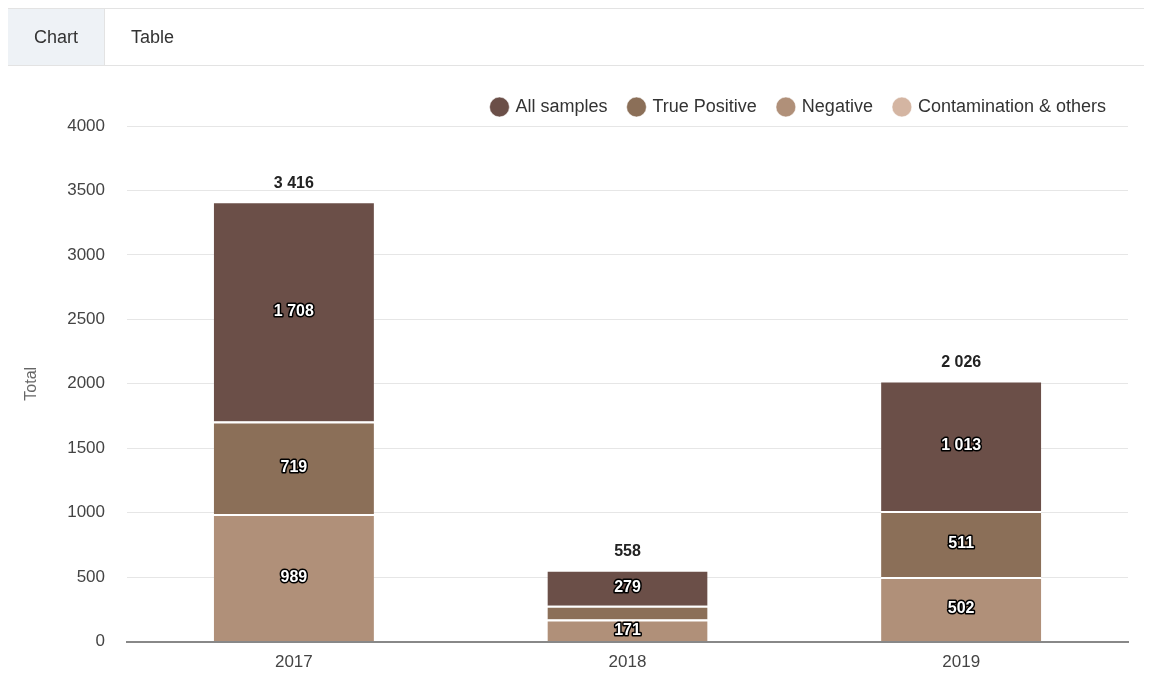 Image resolution: width=1152 pixels, height=693 pixels. I want to click on x-tick-label: 2017, so click(293, 662).